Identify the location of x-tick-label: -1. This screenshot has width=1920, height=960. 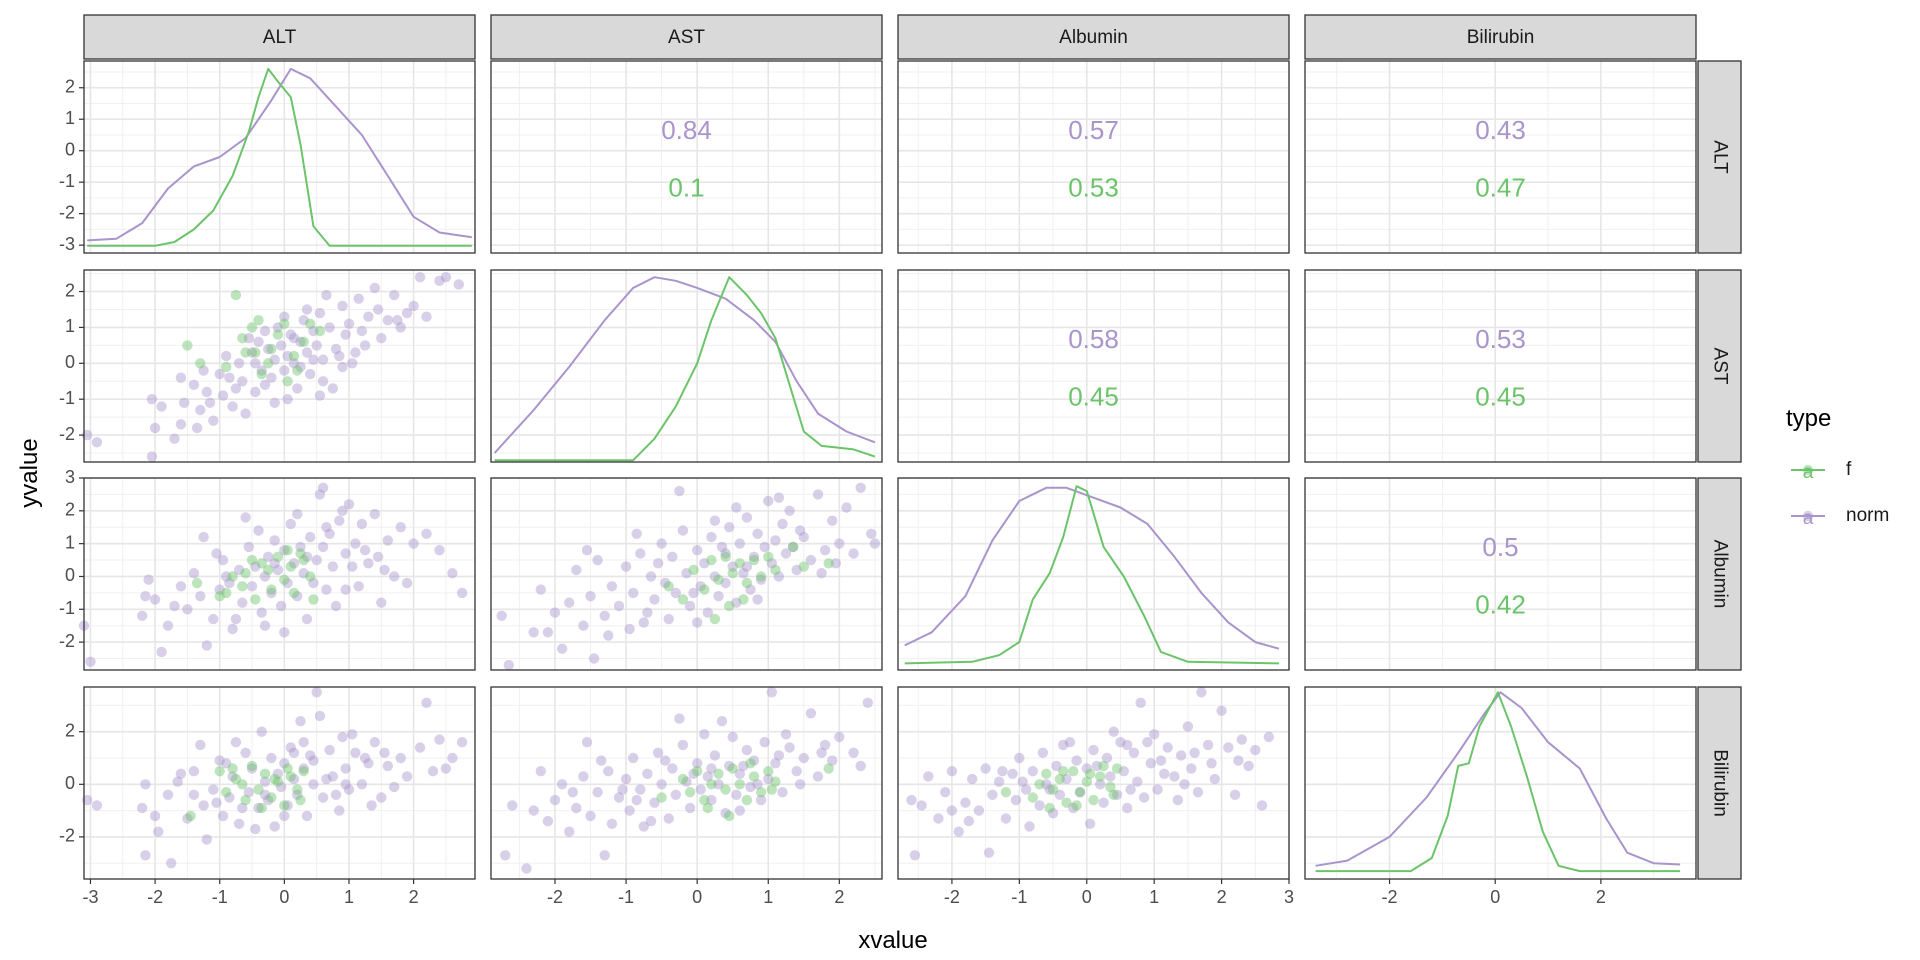
(1019, 897).